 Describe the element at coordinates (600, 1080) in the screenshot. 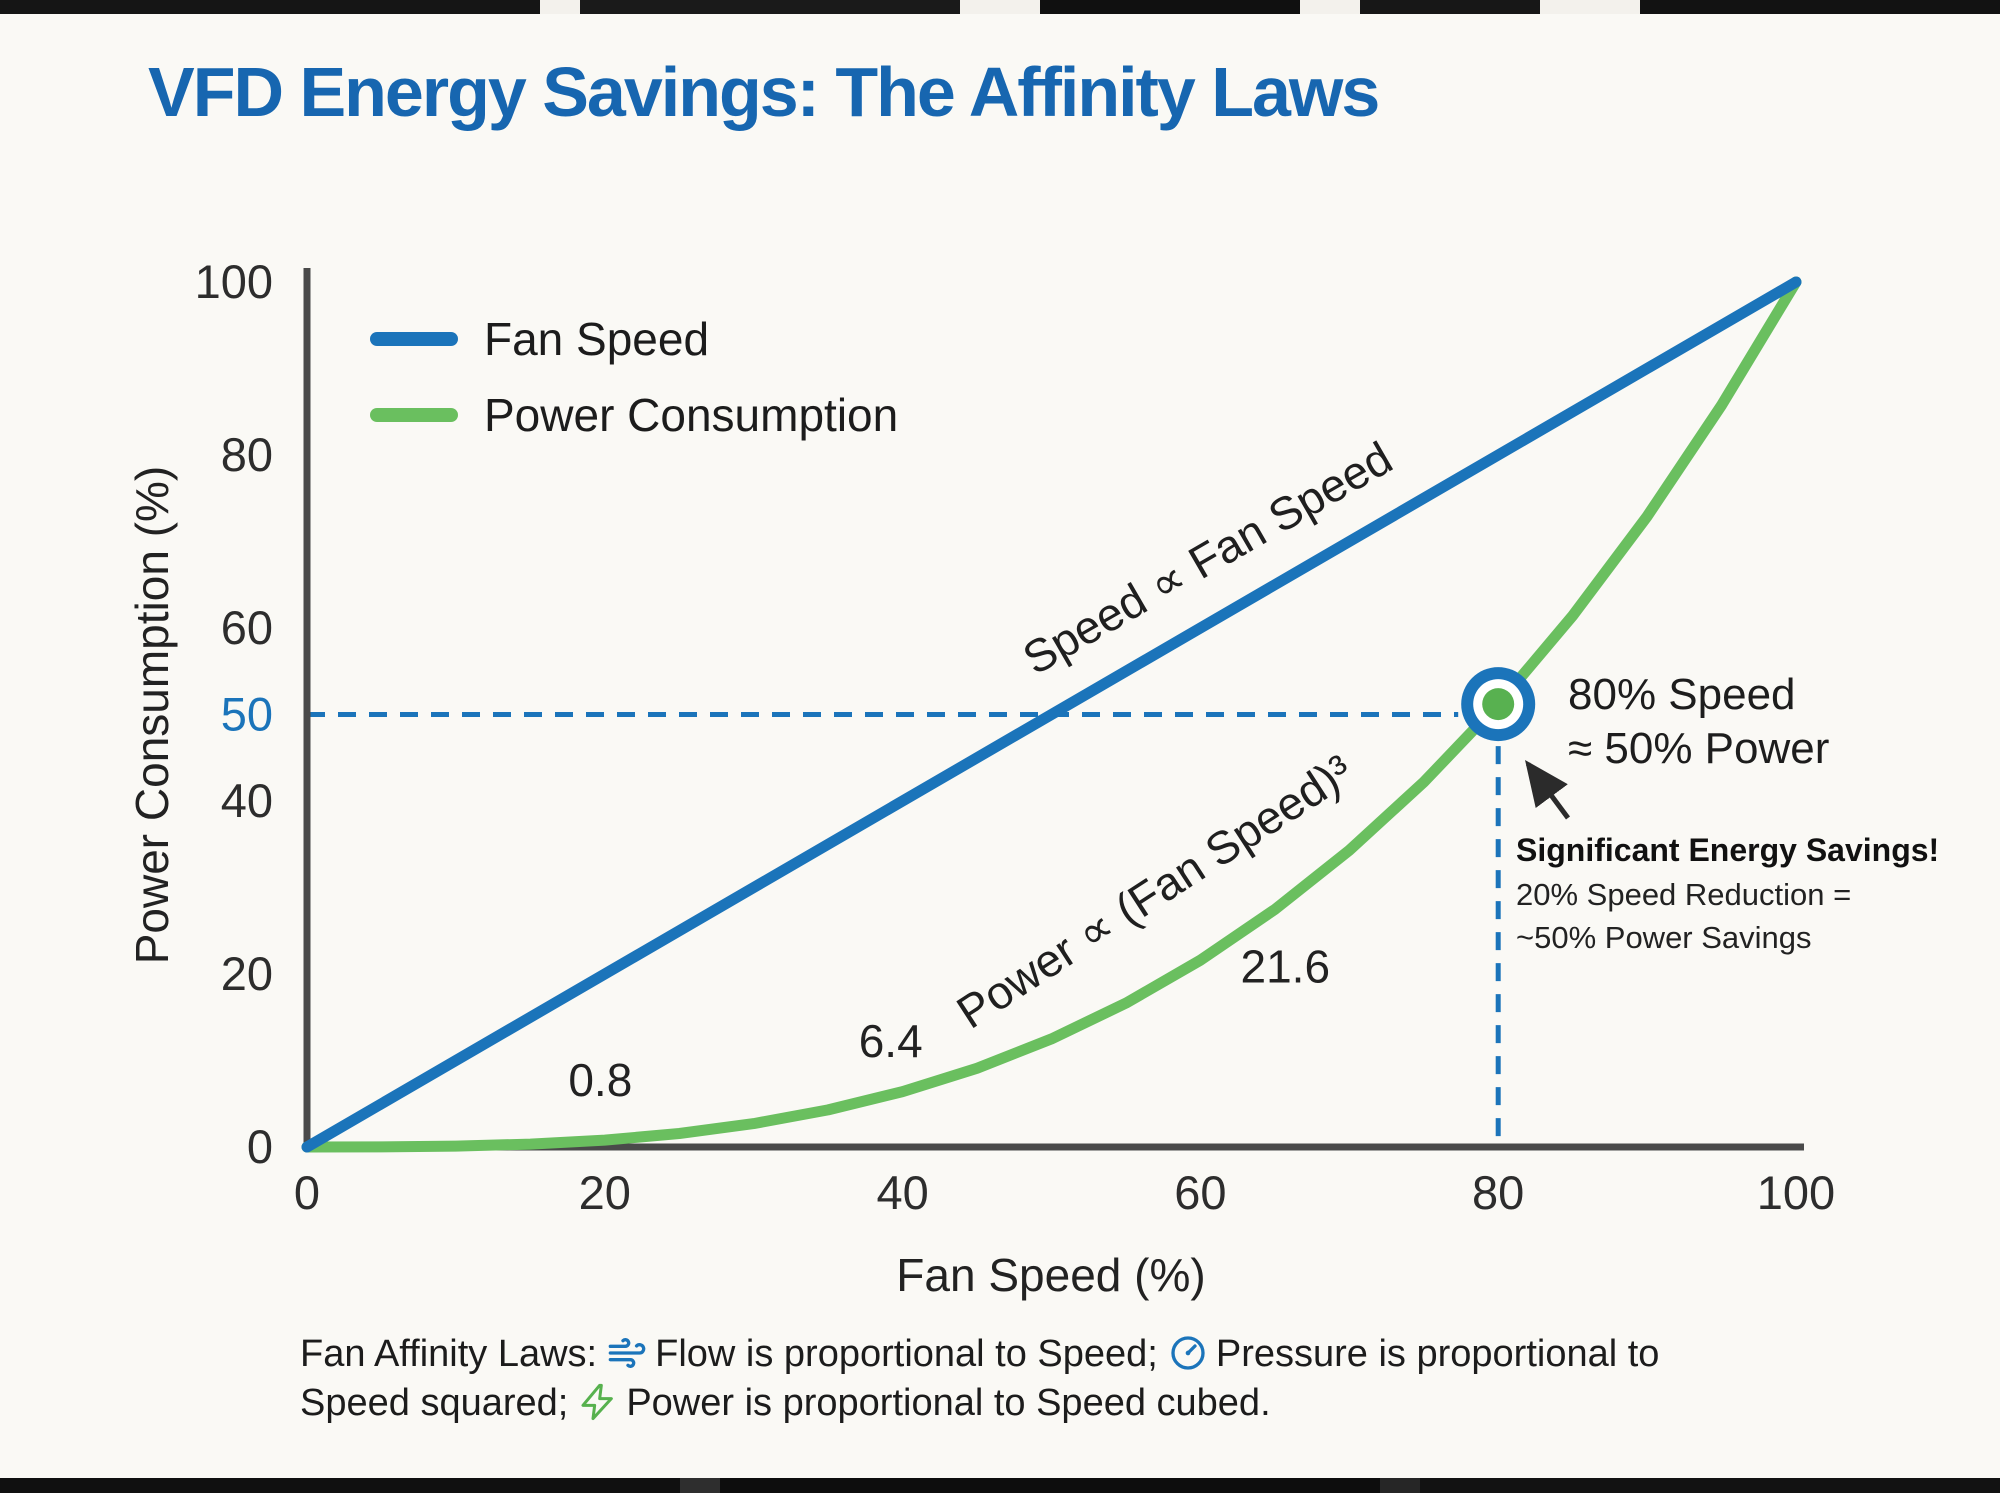

I see `data-label: 0.8` at that location.